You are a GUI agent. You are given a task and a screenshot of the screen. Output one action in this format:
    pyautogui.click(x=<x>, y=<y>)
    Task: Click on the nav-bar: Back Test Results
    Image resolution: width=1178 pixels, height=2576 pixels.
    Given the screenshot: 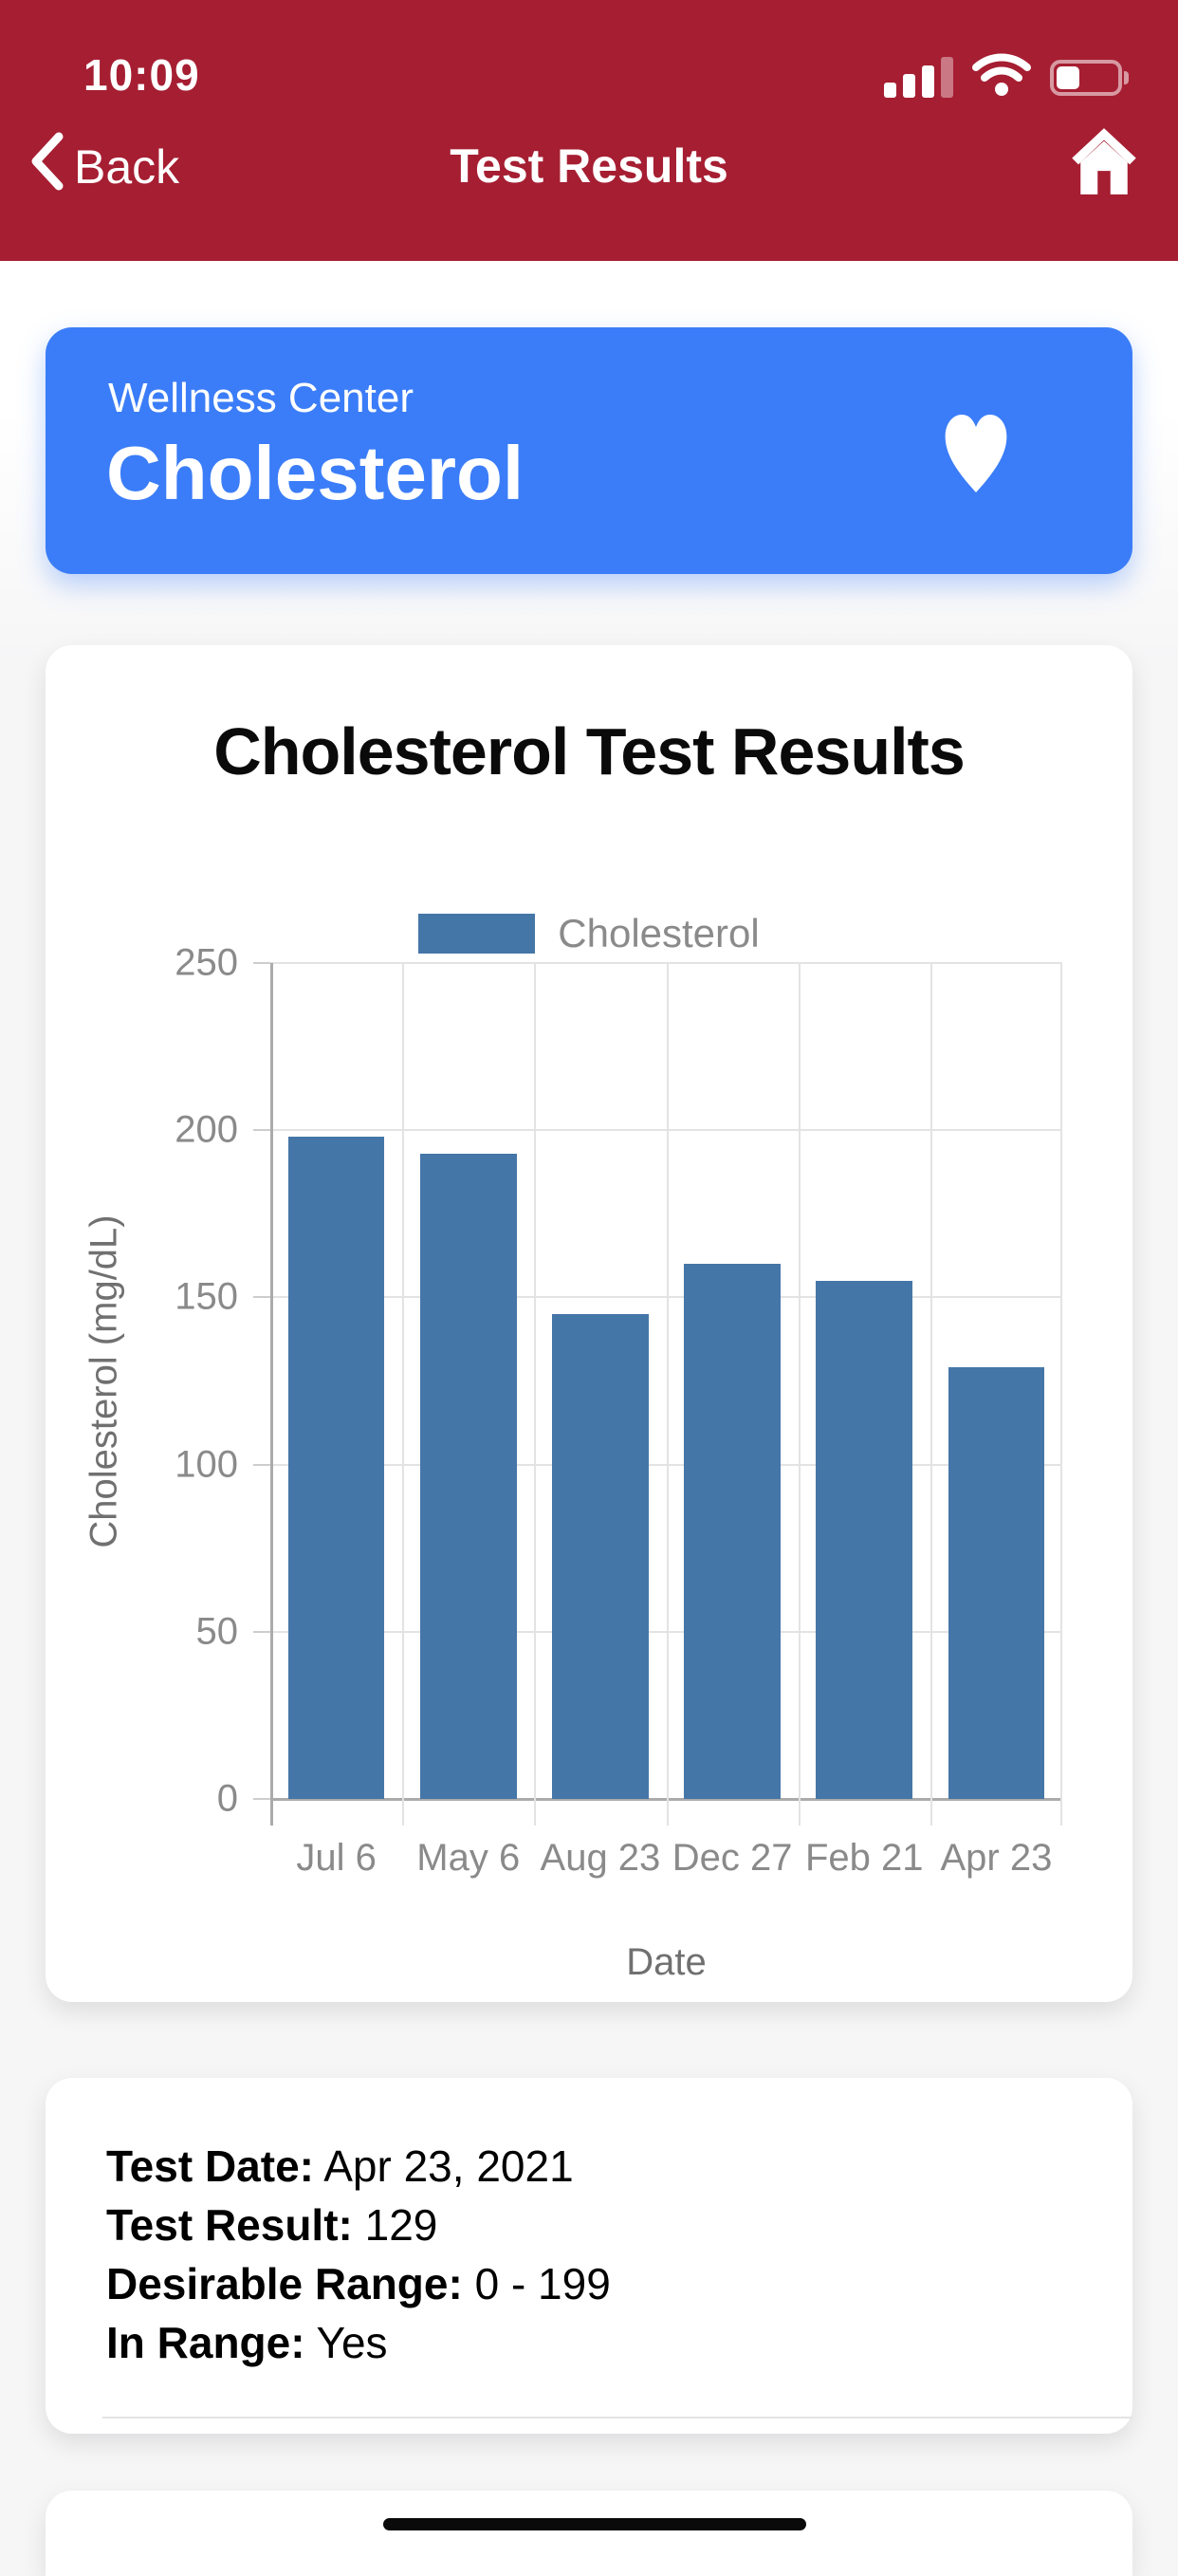 What is the action you would take?
    pyautogui.click(x=589, y=182)
    